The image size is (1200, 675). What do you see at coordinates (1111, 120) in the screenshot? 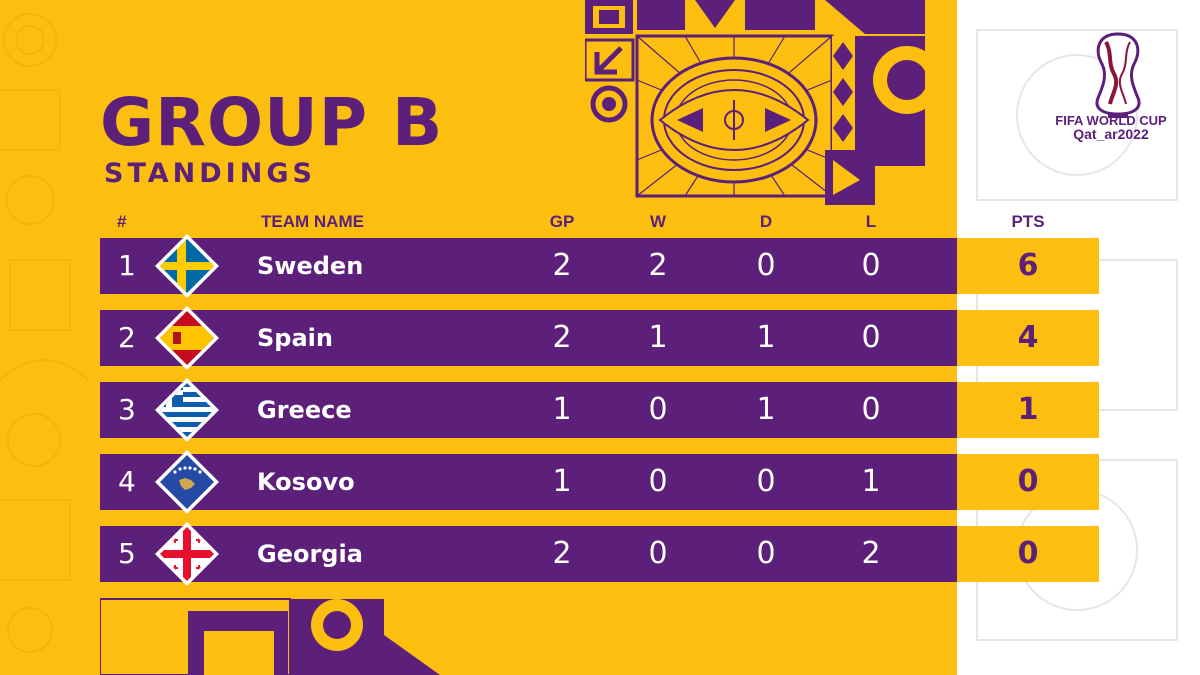
I see `logo-line1: FIFA WORLD CUP` at bounding box center [1111, 120].